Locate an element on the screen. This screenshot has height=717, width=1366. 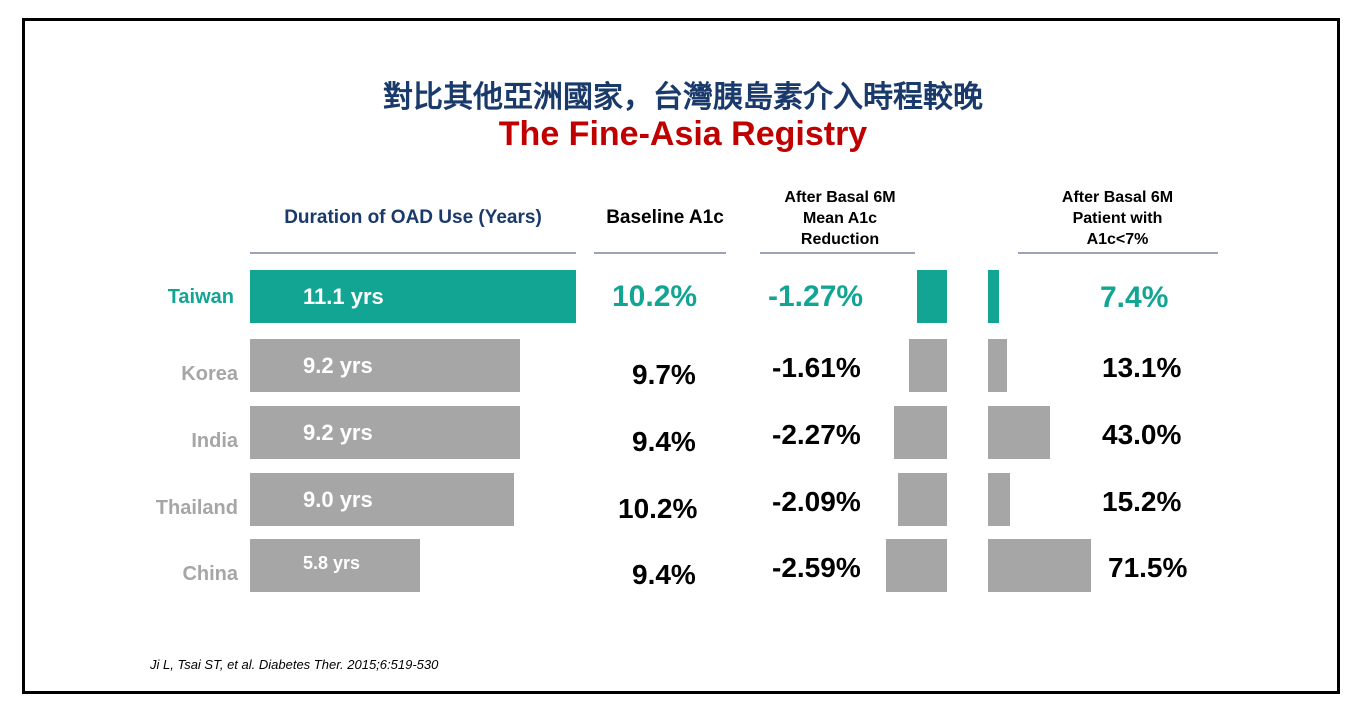
patient-value-china: 71.5% is located at coordinates (1148, 567).